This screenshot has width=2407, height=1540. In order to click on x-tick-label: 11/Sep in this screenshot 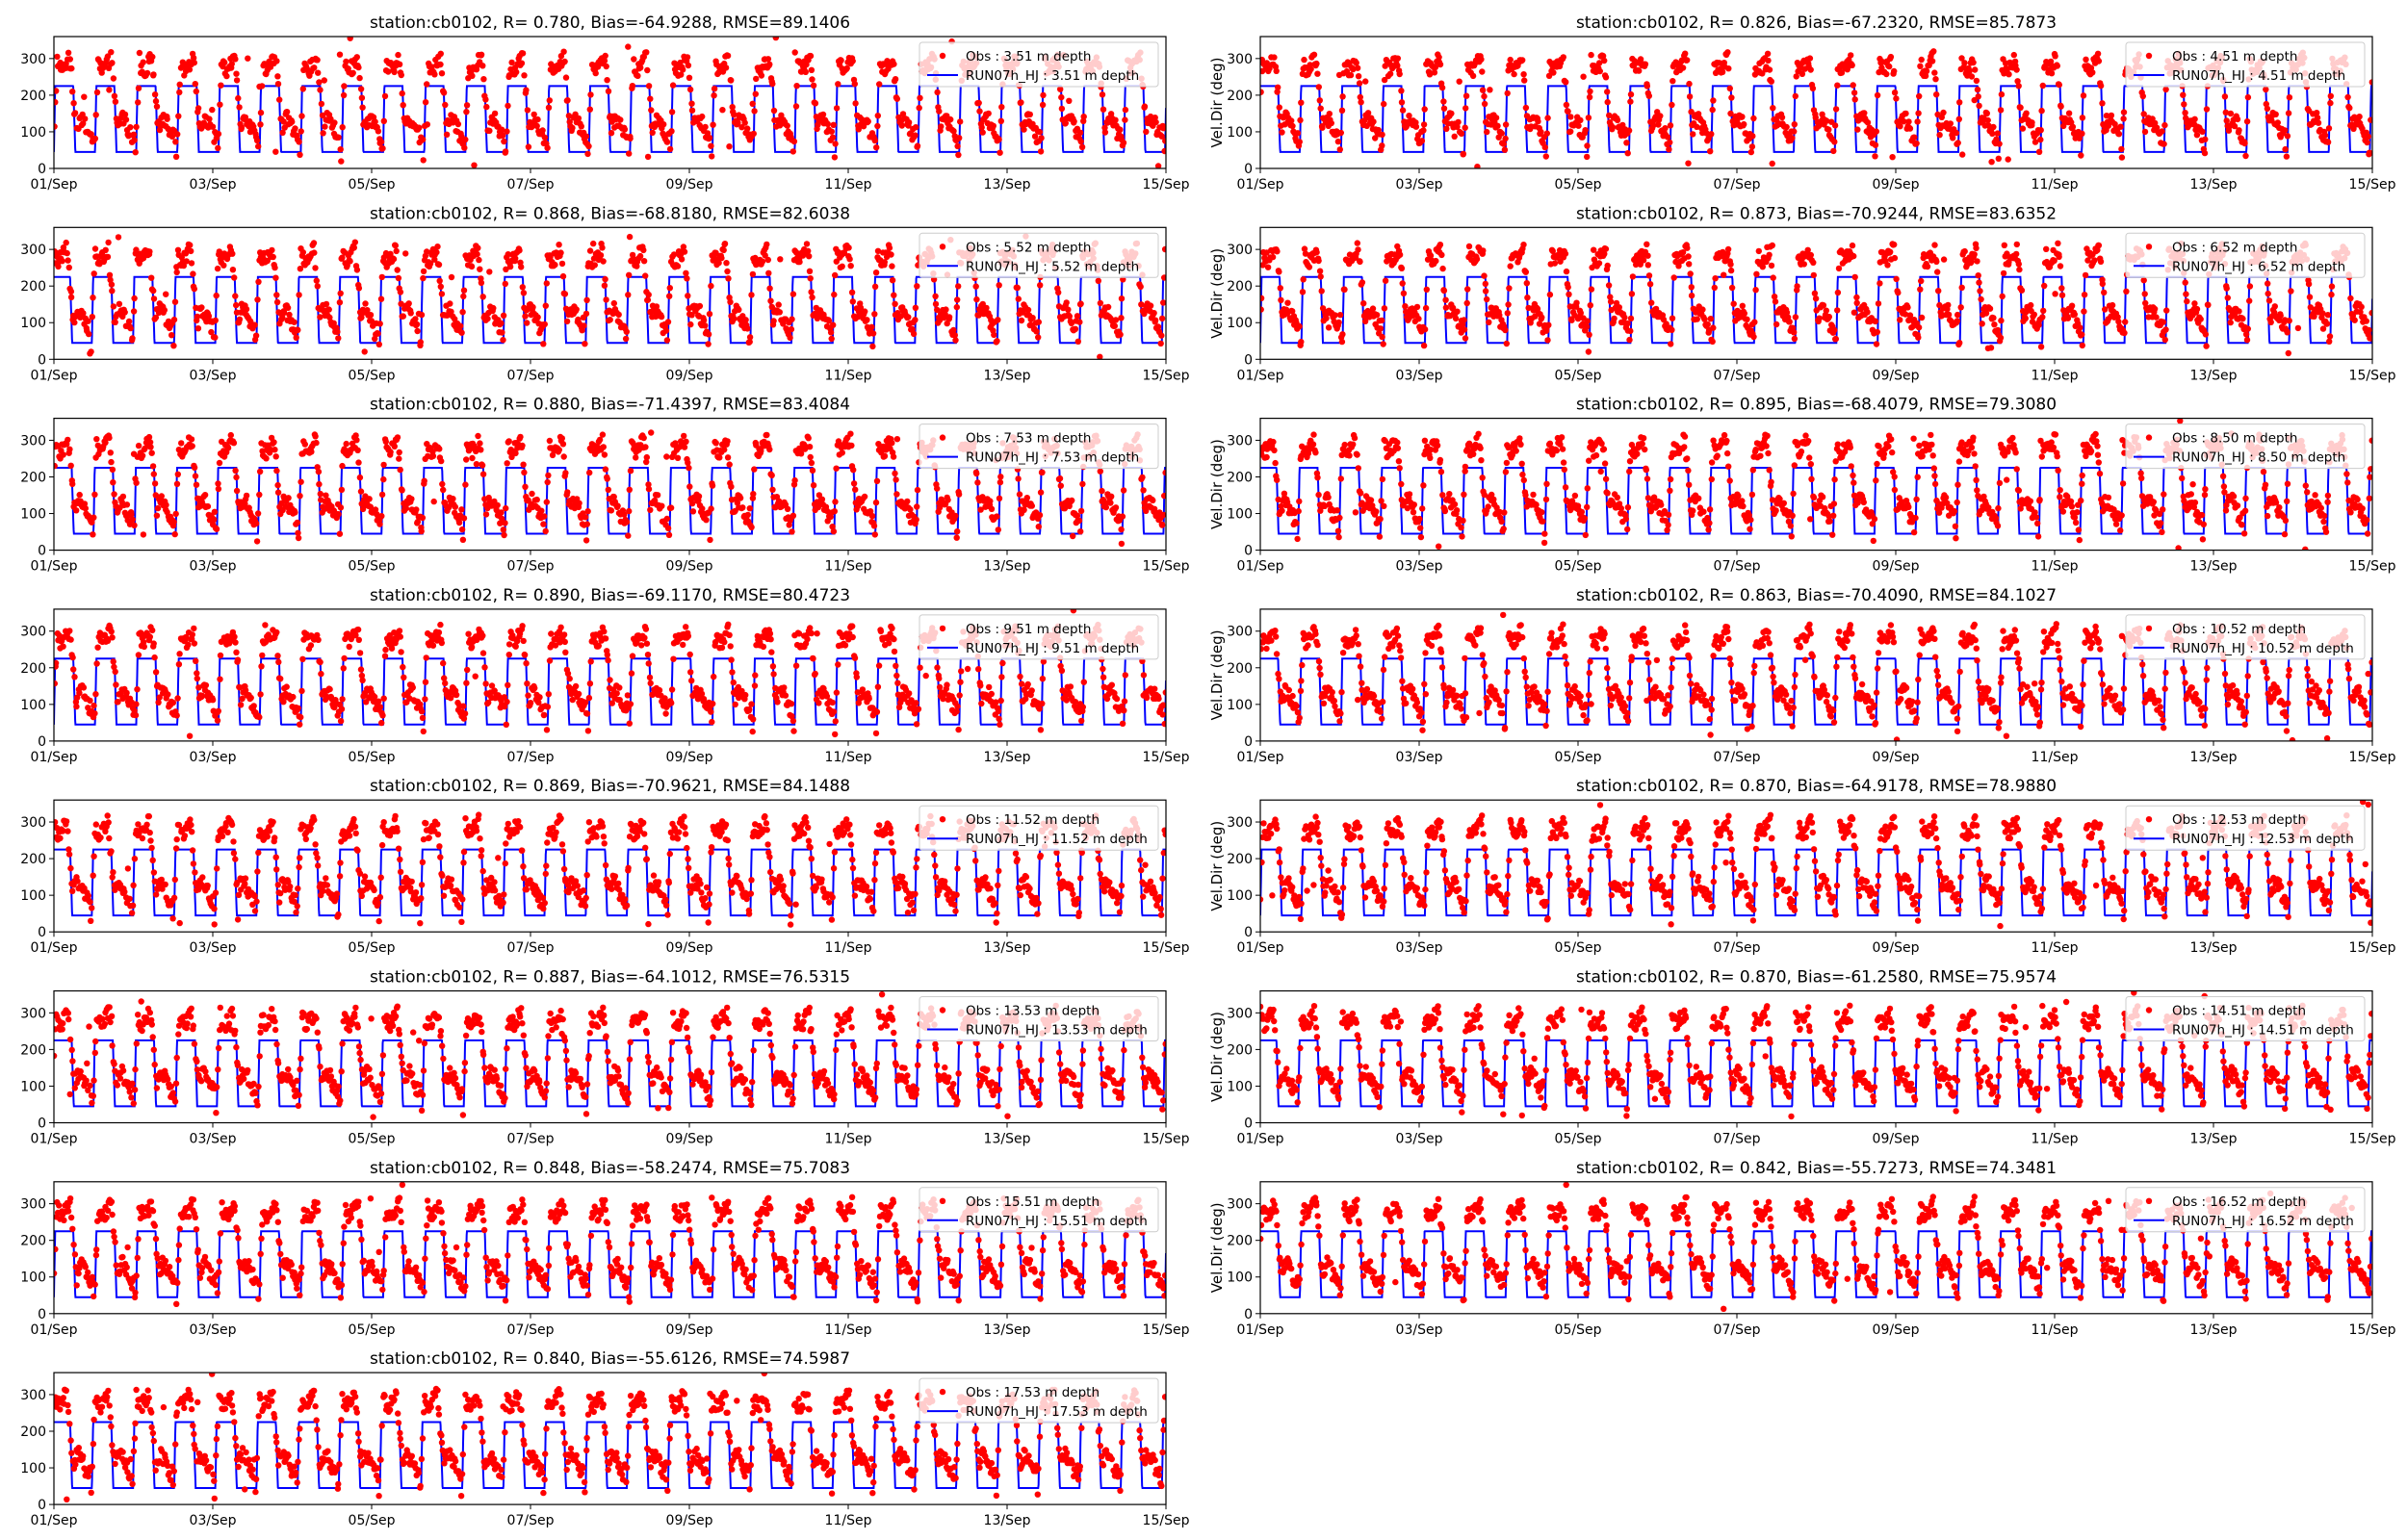, I will do `click(2055, 184)`.